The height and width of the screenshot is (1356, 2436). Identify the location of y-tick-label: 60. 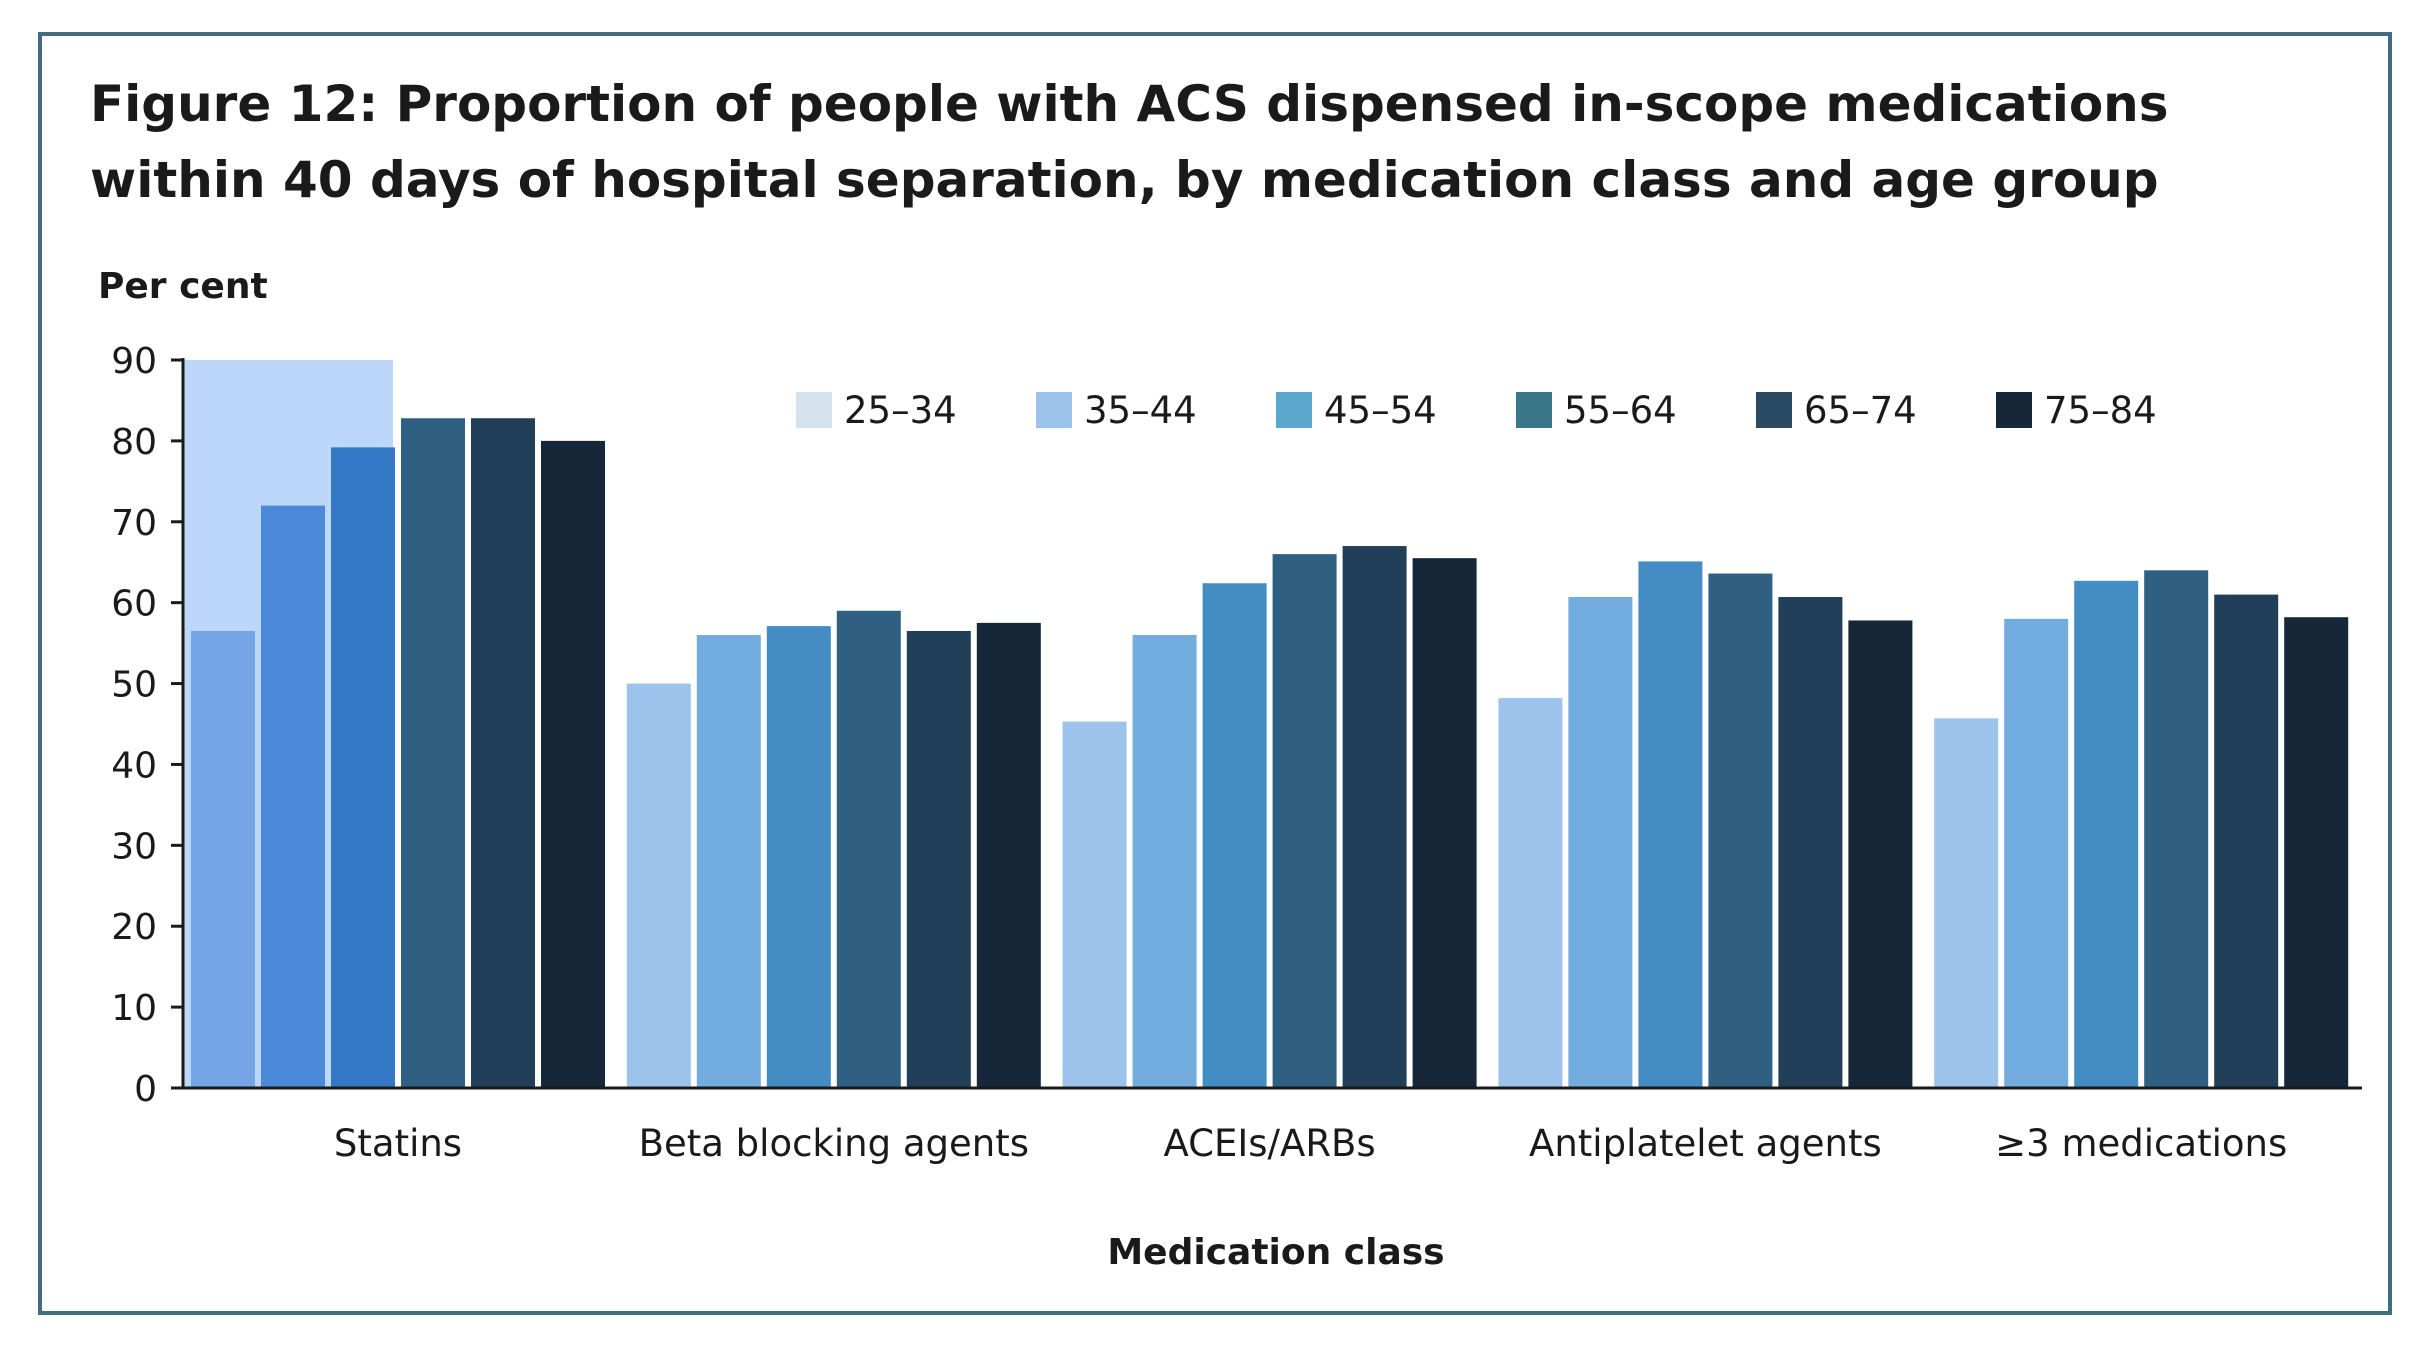
(134, 604).